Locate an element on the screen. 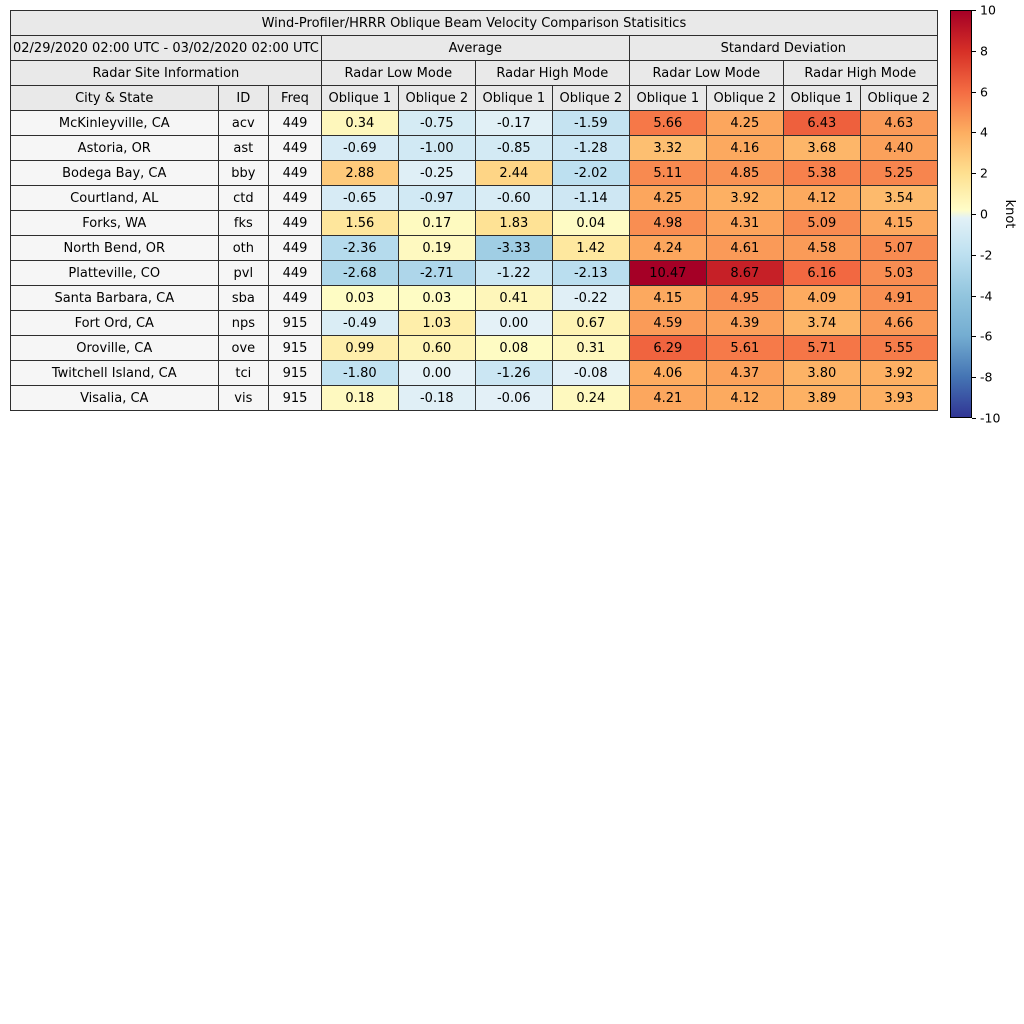 The width and height of the screenshot is (1024, 1024). site-id-cell: sba is located at coordinates (243, 298).